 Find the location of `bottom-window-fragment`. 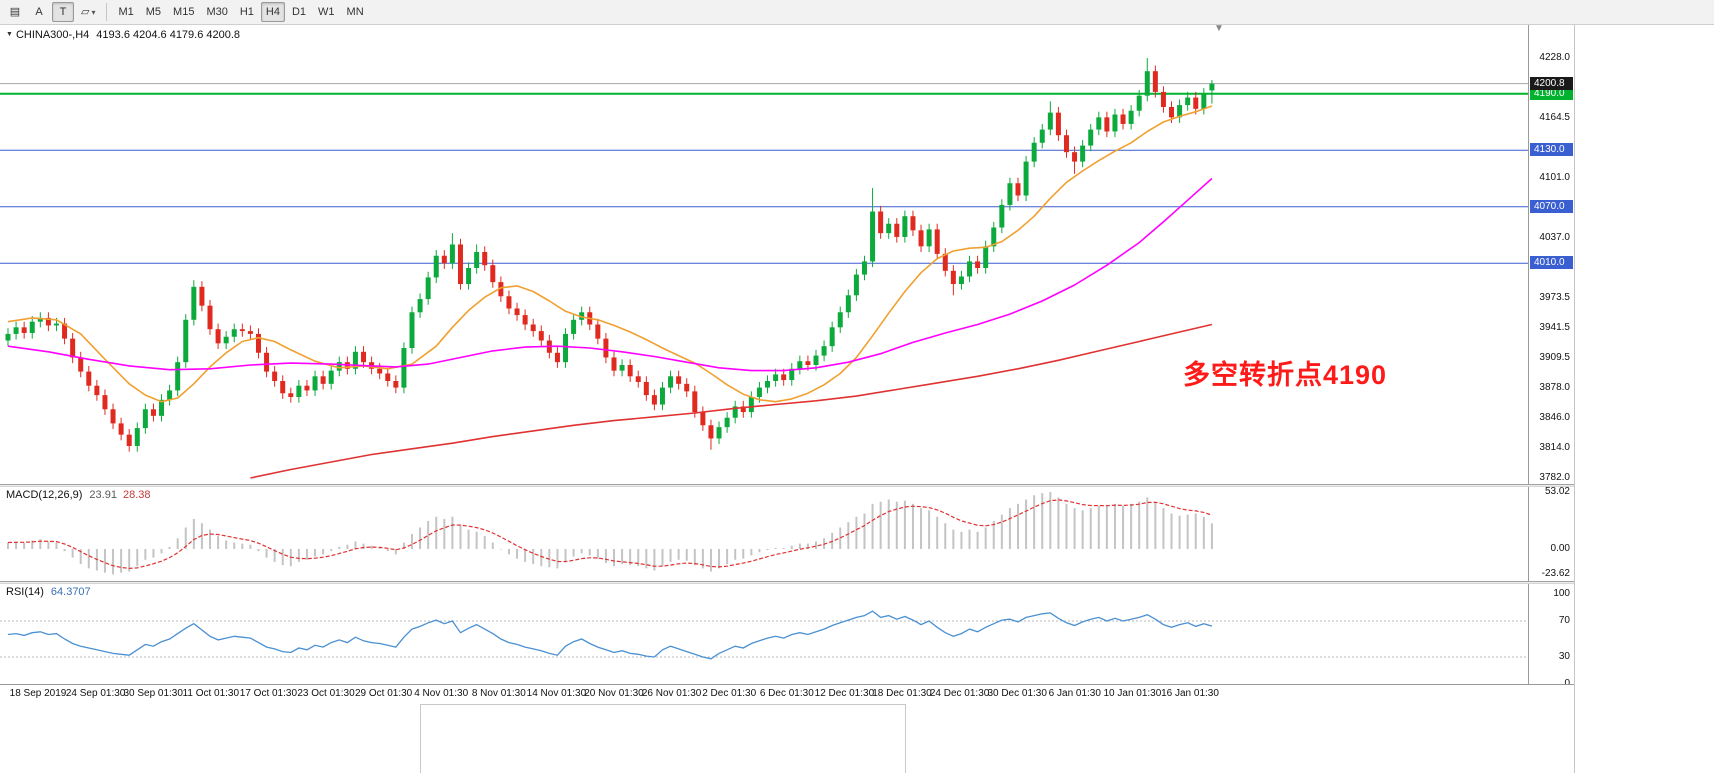

bottom-window-fragment is located at coordinates (663, 738).